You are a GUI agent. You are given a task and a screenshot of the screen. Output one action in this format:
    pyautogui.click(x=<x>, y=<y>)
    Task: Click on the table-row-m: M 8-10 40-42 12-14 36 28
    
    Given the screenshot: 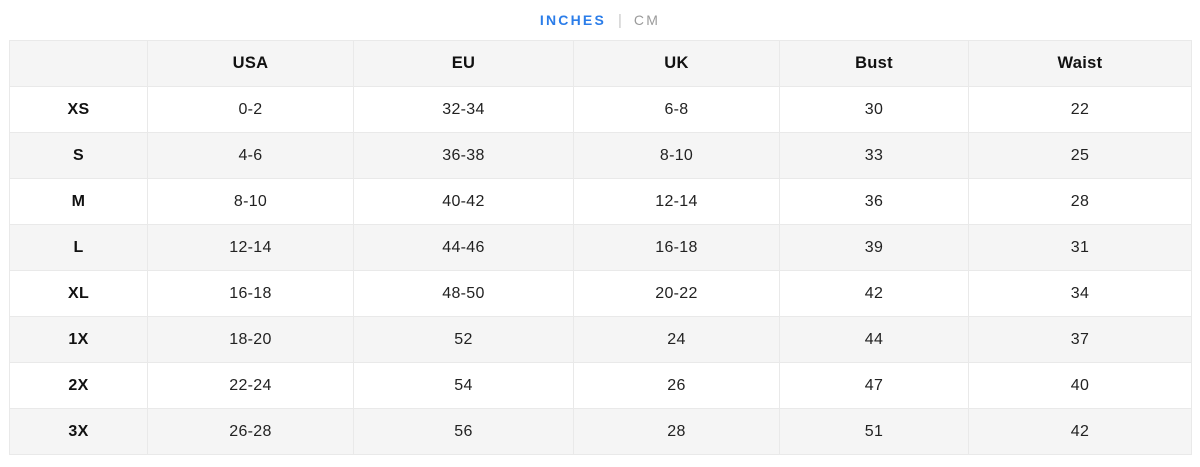 What is the action you would take?
    pyautogui.click(x=600, y=201)
    